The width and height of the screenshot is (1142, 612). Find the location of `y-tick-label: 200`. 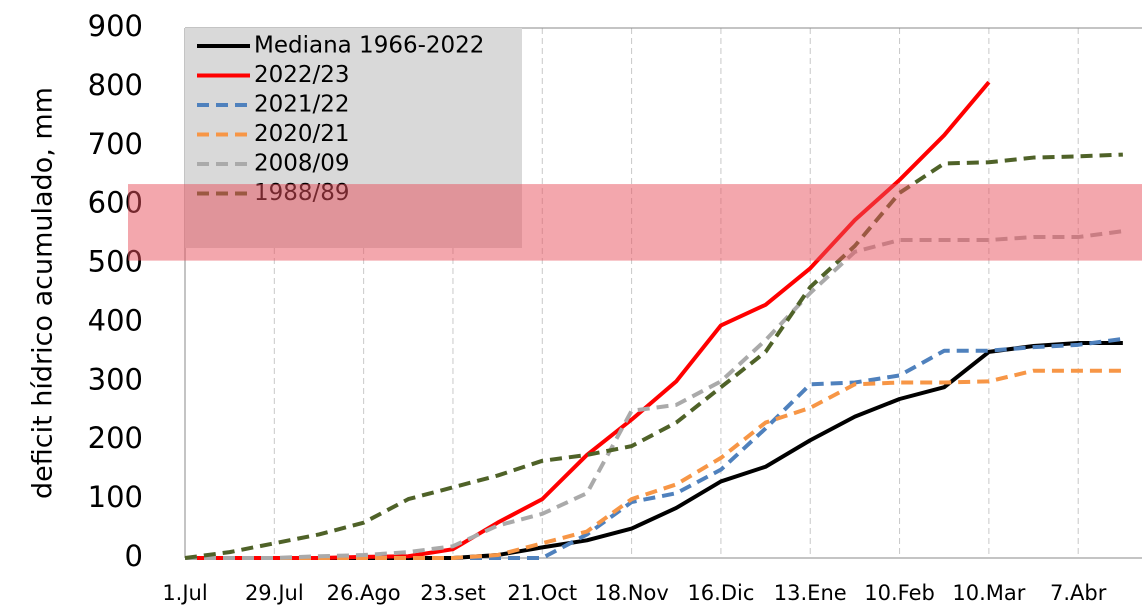

y-tick-label: 200 is located at coordinates (115, 438).